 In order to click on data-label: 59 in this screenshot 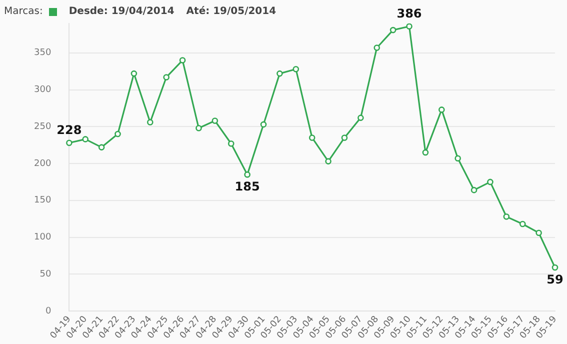, I will do `click(555, 279)`.